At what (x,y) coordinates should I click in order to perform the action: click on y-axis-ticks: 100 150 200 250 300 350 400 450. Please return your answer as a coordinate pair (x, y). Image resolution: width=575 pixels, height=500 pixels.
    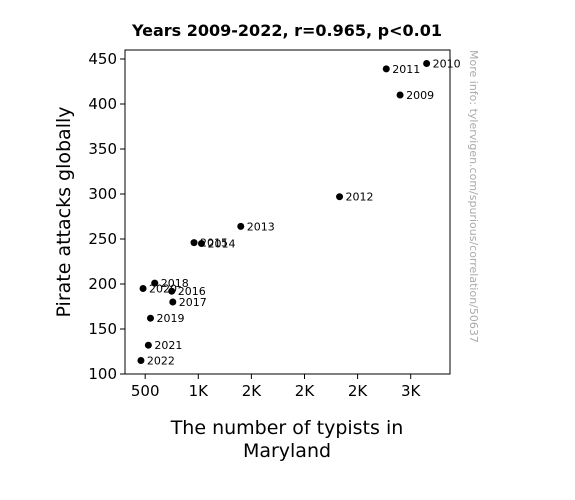
    Looking at the image, I should click on (106, 216).